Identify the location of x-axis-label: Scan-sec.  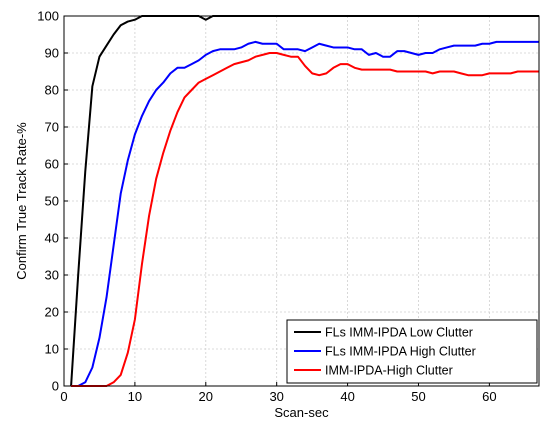
(301, 412).